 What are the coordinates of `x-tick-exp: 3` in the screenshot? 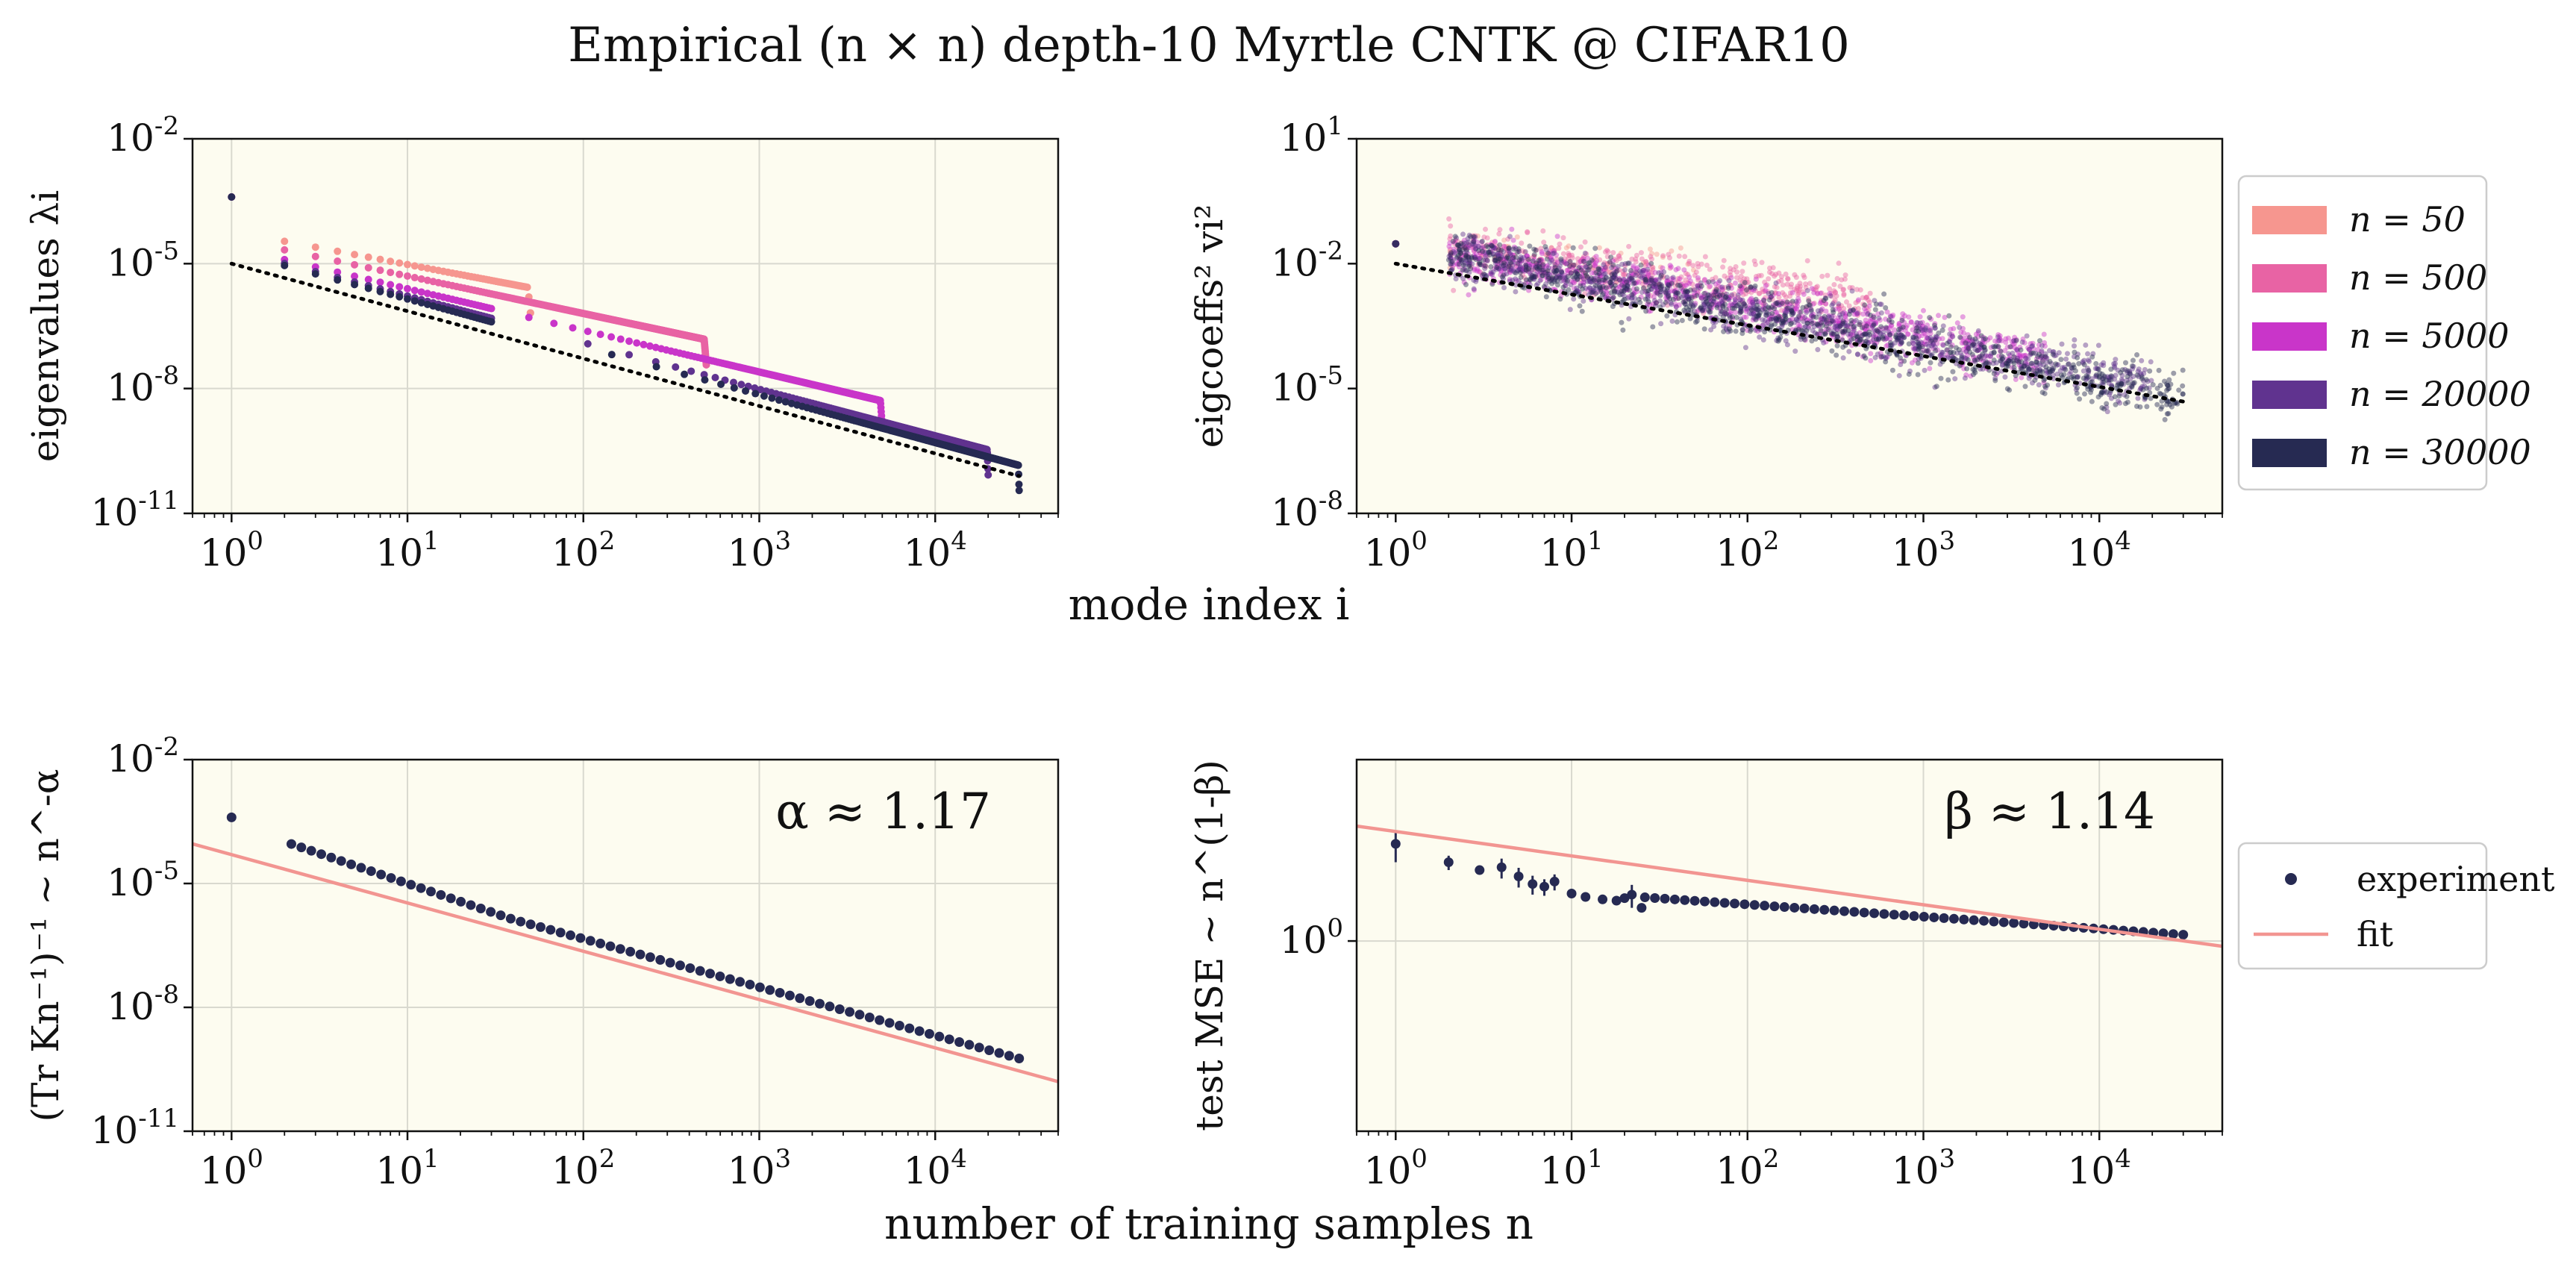 It's located at (783, 541).